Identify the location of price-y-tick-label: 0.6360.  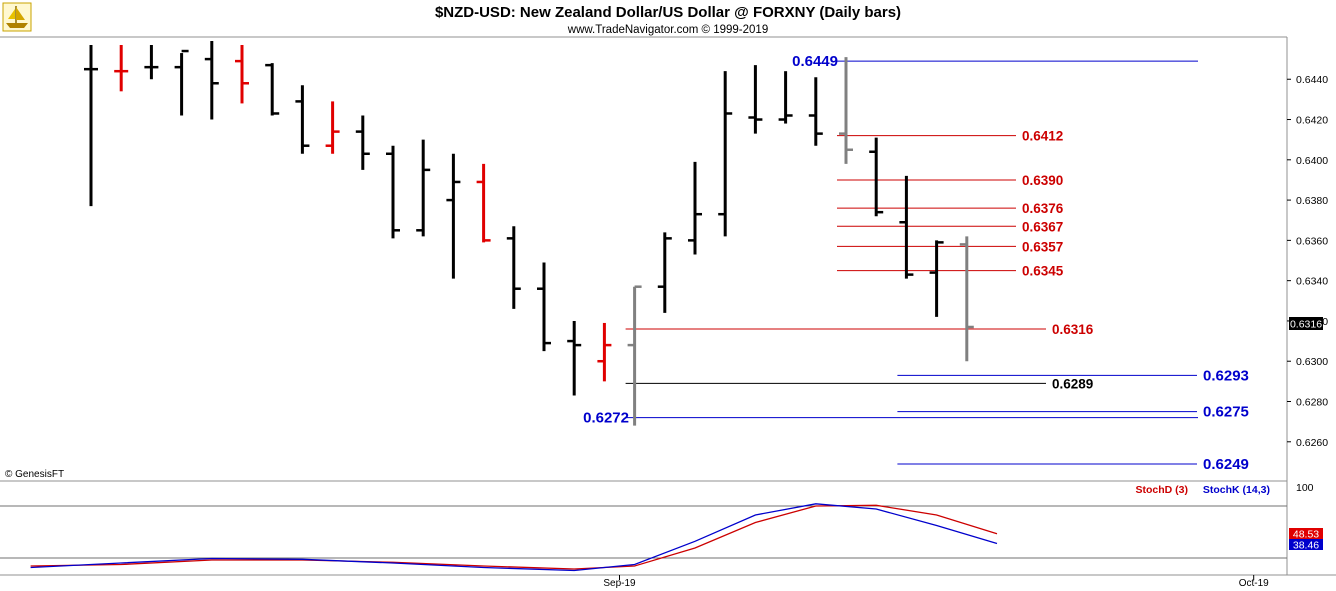
(1312, 241).